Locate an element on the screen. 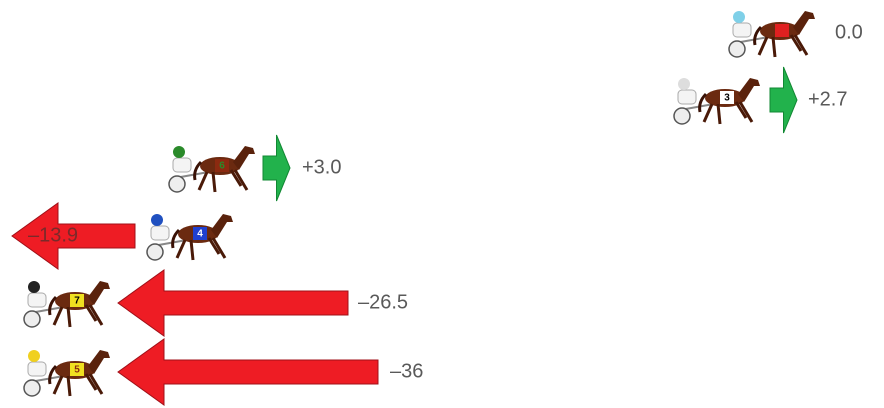 The height and width of the screenshot is (408, 884). horse-number: 7 is located at coordinates (77, 301).